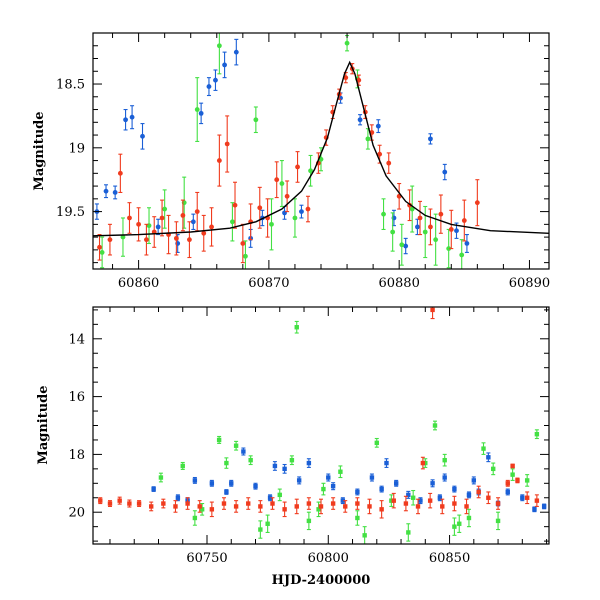  What do you see at coordinates (328, 558) in the screenshot?
I see `bottom-x-tick-label: 60800` at bounding box center [328, 558].